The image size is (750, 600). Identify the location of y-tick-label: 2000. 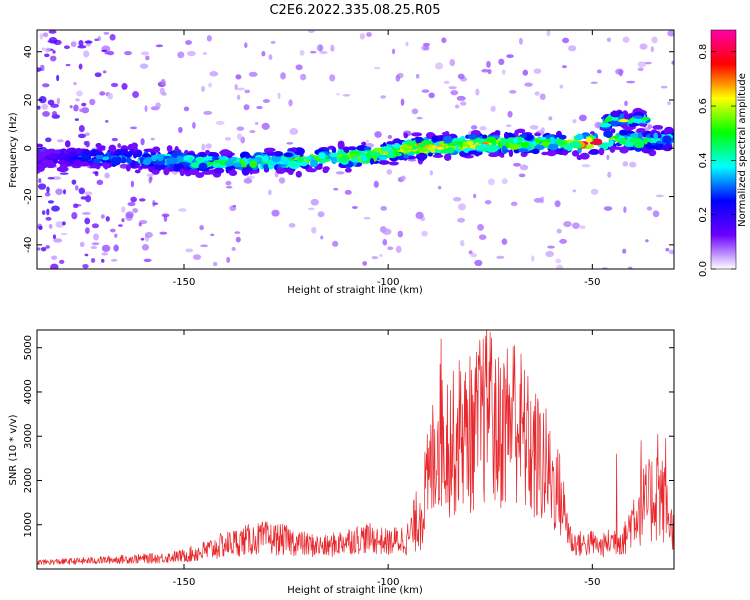
(28, 480).